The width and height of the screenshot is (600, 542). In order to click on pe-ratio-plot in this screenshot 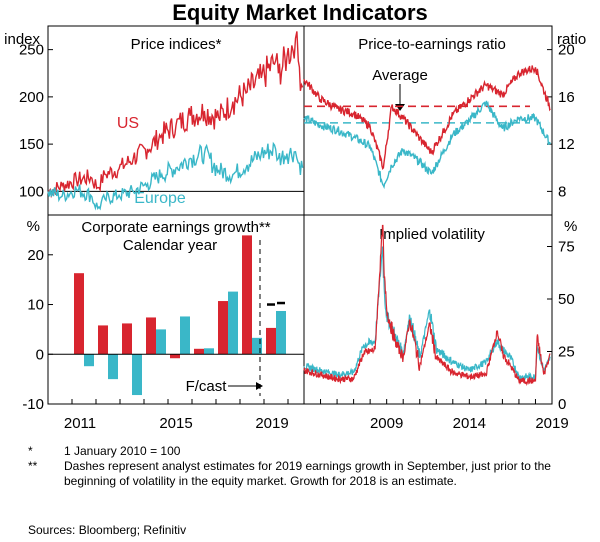, I will do `click(427, 120)`.